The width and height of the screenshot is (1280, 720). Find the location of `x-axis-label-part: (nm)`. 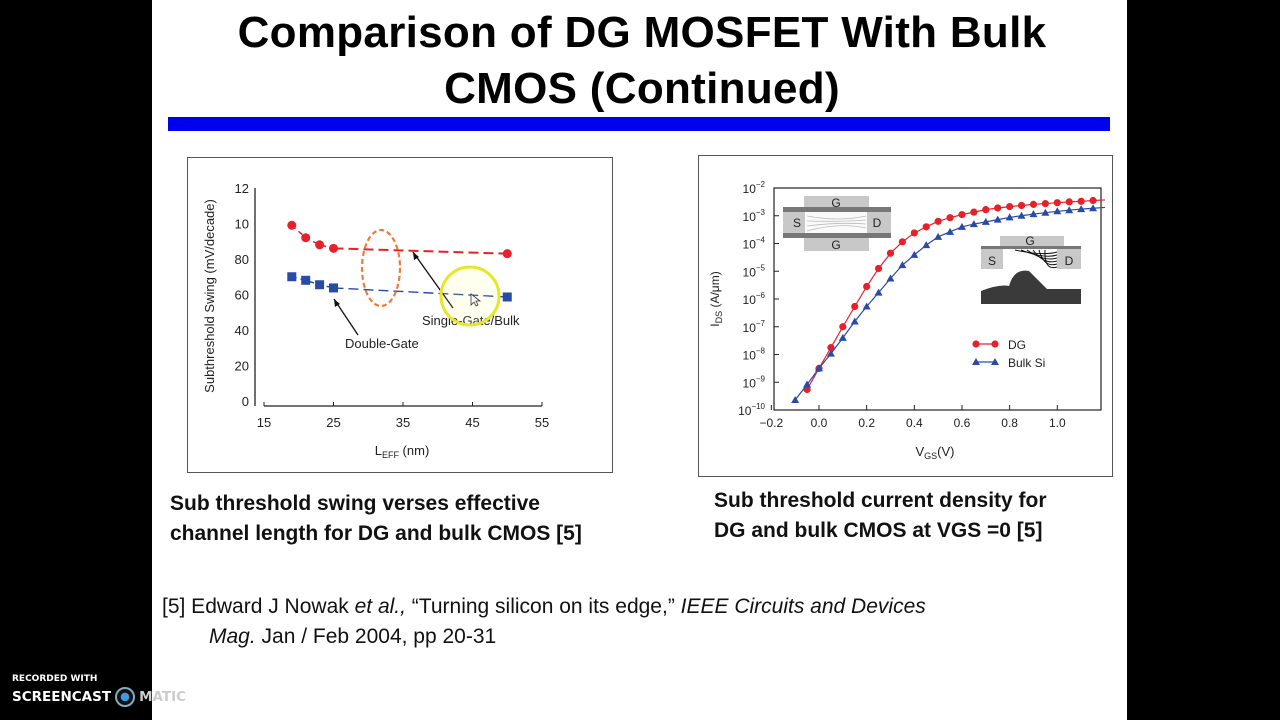

x-axis-label-part: (nm) is located at coordinates (414, 450).